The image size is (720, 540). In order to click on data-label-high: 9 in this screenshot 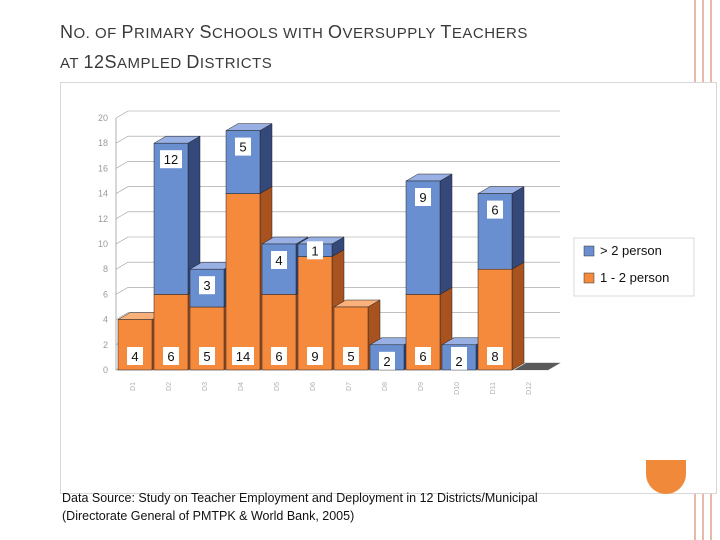, I will do `click(422, 197)`.